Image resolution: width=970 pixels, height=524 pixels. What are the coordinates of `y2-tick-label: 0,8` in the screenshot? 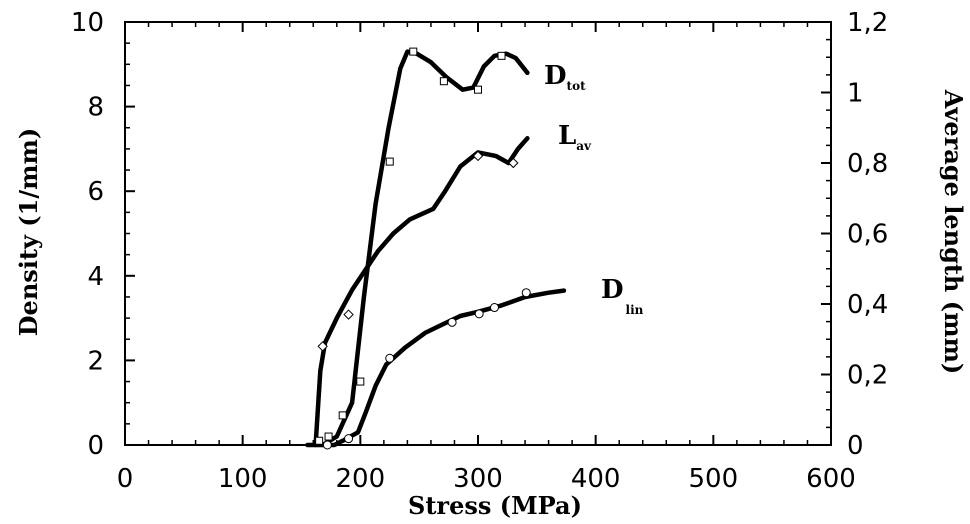 It's located at (867, 164).